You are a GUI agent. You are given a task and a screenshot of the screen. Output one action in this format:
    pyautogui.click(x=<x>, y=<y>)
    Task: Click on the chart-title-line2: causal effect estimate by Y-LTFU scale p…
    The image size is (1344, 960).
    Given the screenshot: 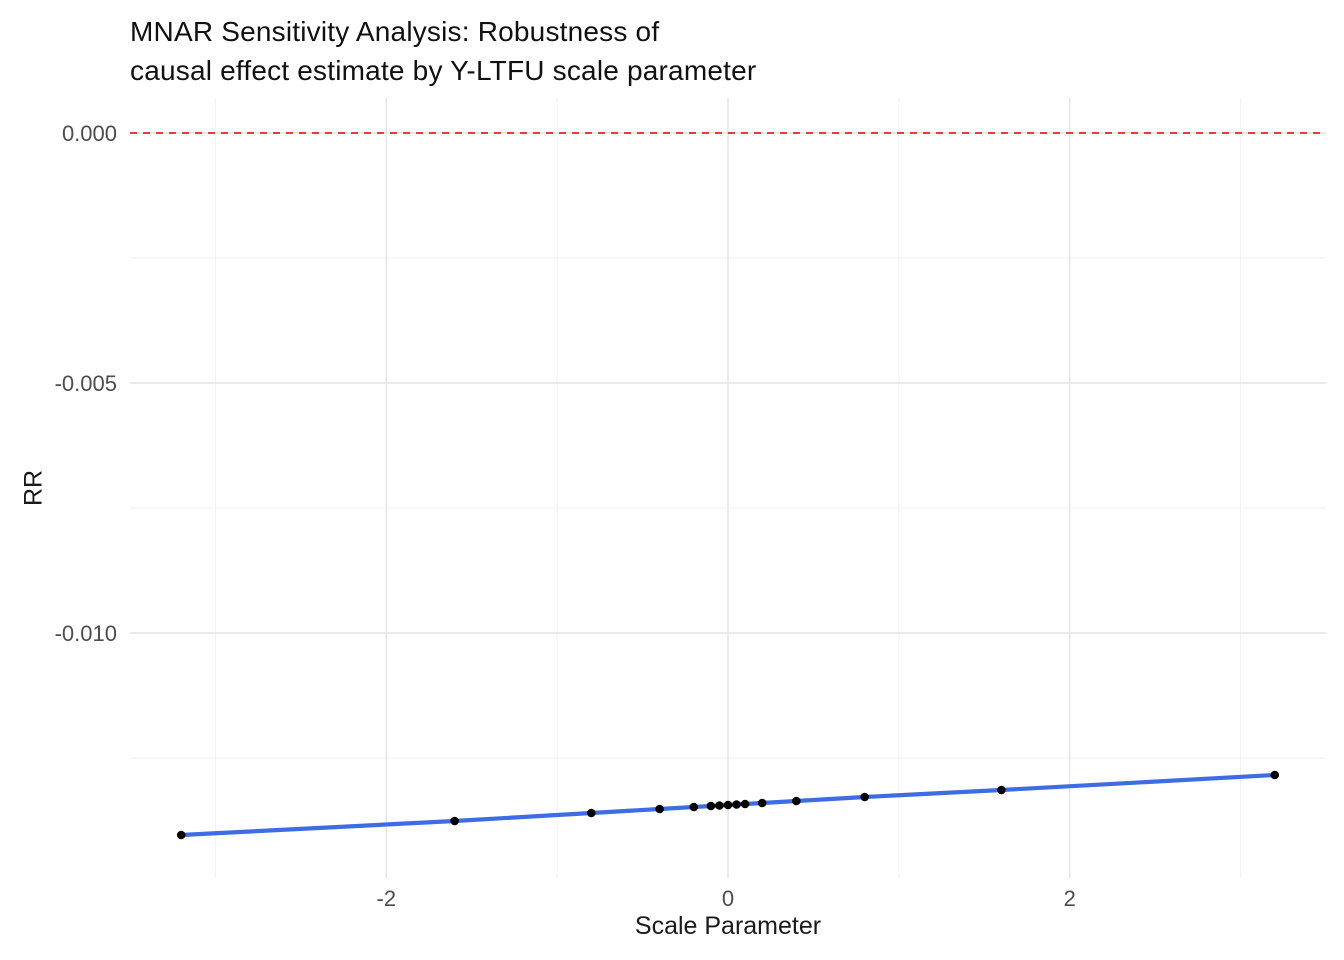 What is the action you would take?
    pyautogui.click(x=443, y=70)
    